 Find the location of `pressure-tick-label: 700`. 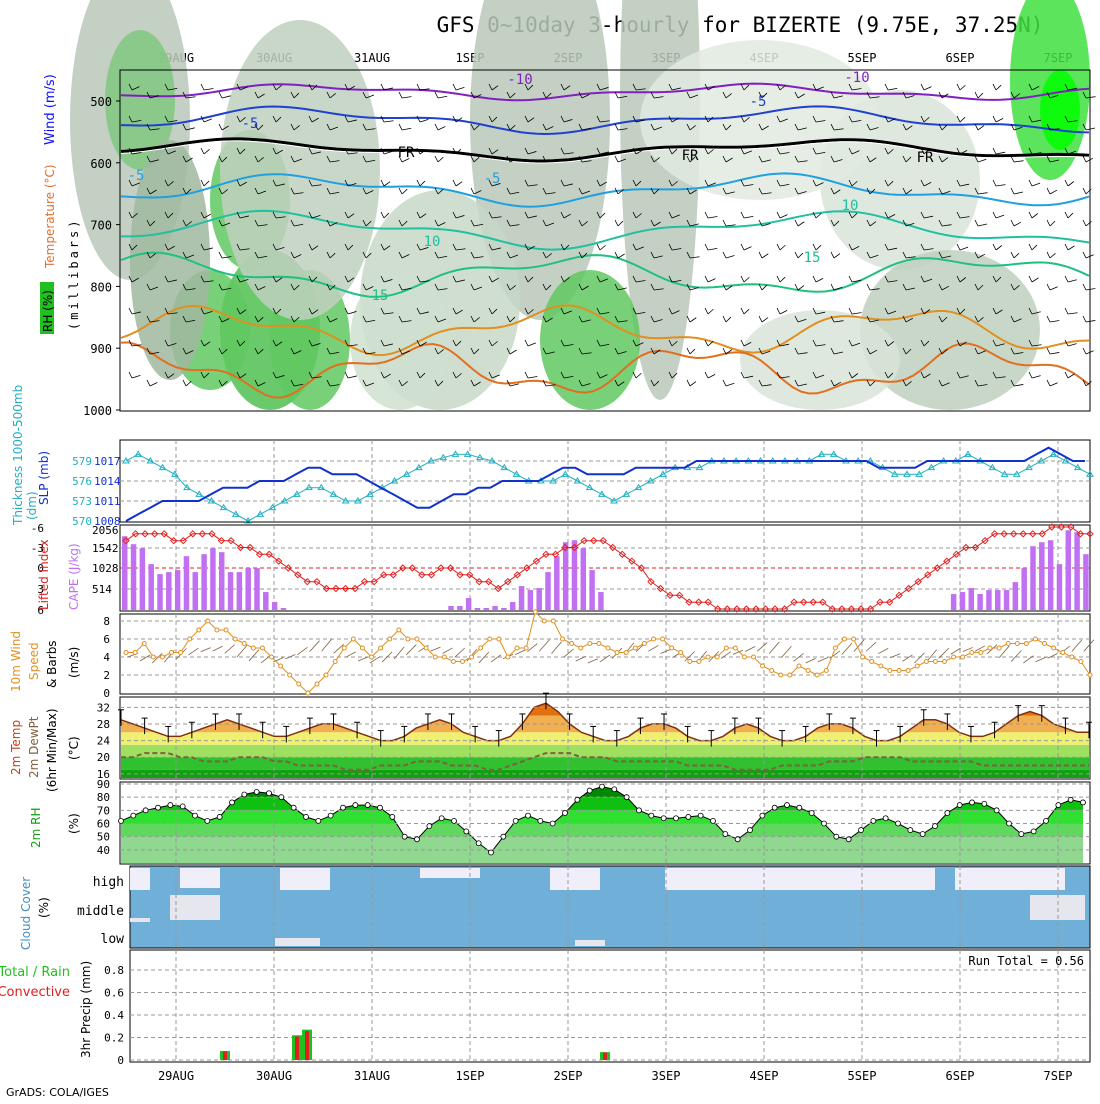

pressure-tick-label: 700 is located at coordinates (101, 226).